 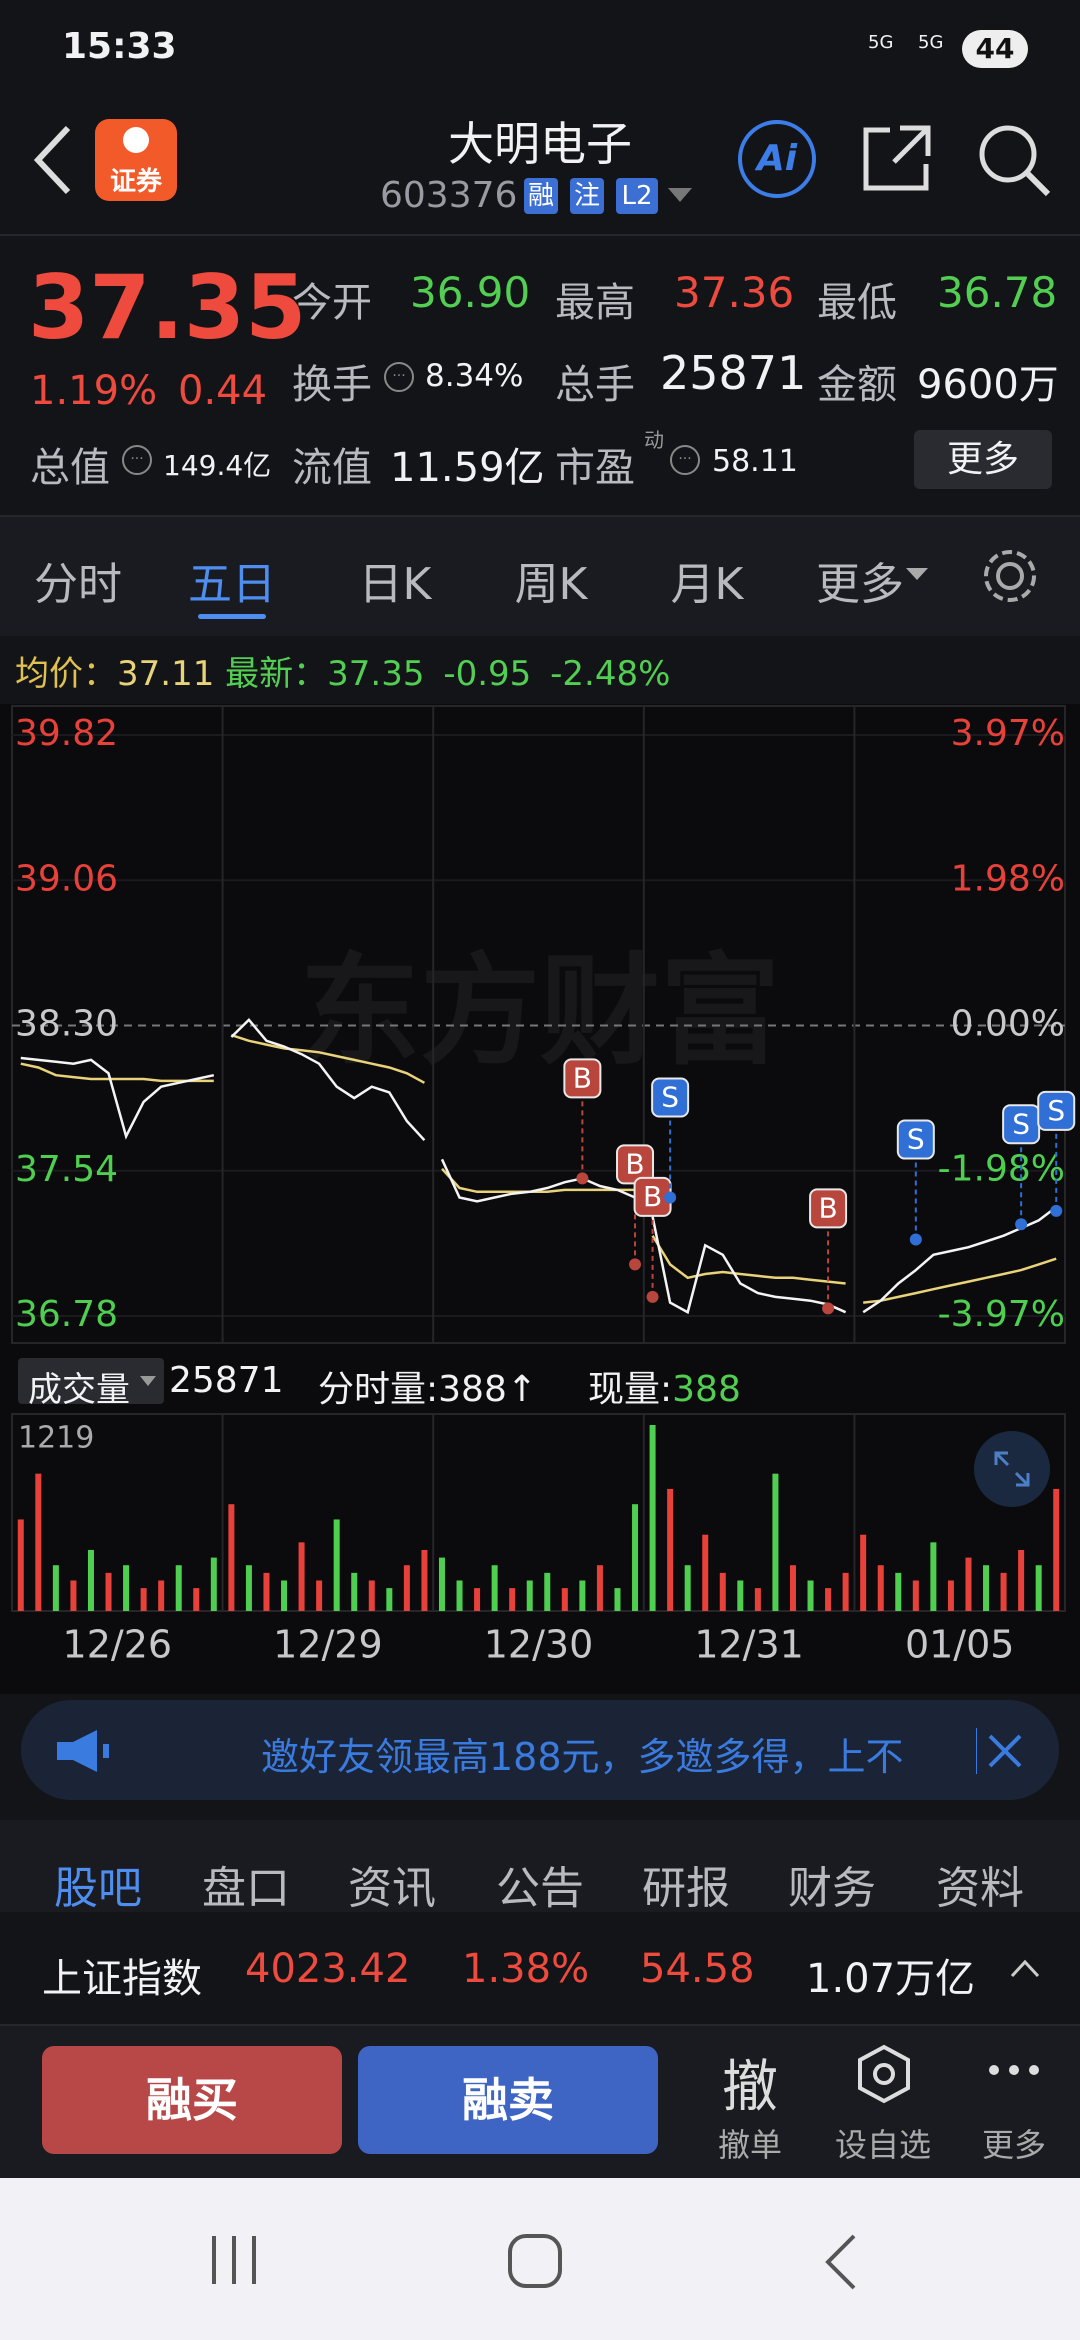 I want to click on recents-button, so click(x=234, y=2260).